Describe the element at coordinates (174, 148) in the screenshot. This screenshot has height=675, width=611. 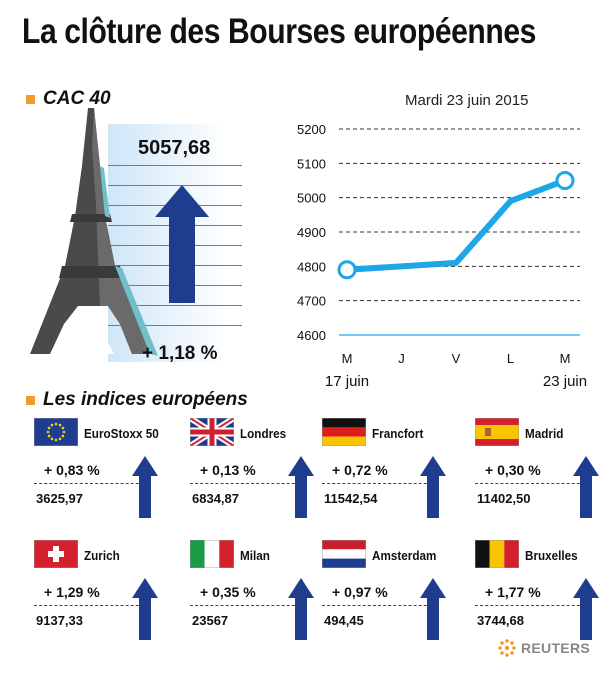
I see `cac-value: 5057,68` at that location.